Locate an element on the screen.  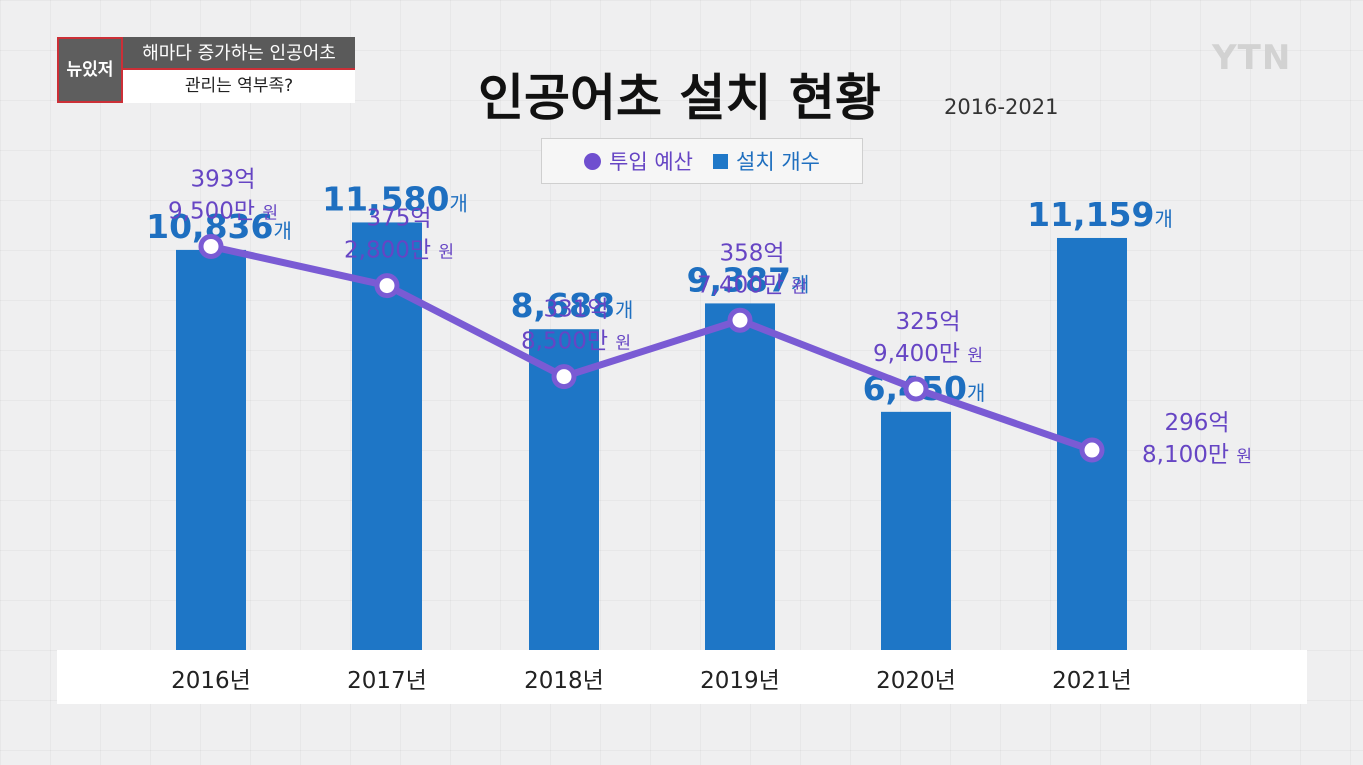
budget-label-line1-0: 393억 is located at coordinates (222, 179).